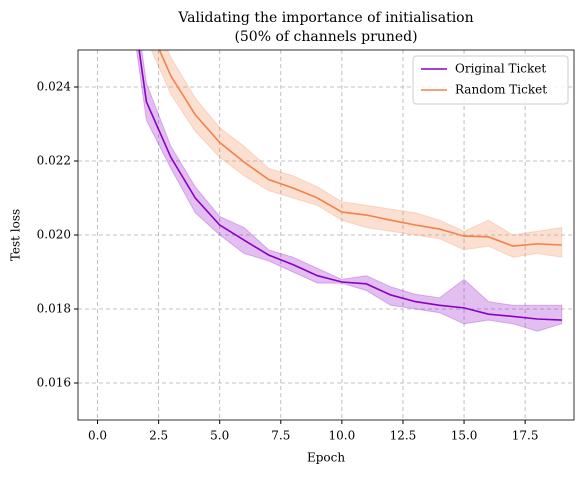 Image resolution: width=584 pixels, height=477 pixels. What do you see at coordinates (158, 436) in the screenshot?
I see `x-tick-label: 2.5` at bounding box center [158, 436].